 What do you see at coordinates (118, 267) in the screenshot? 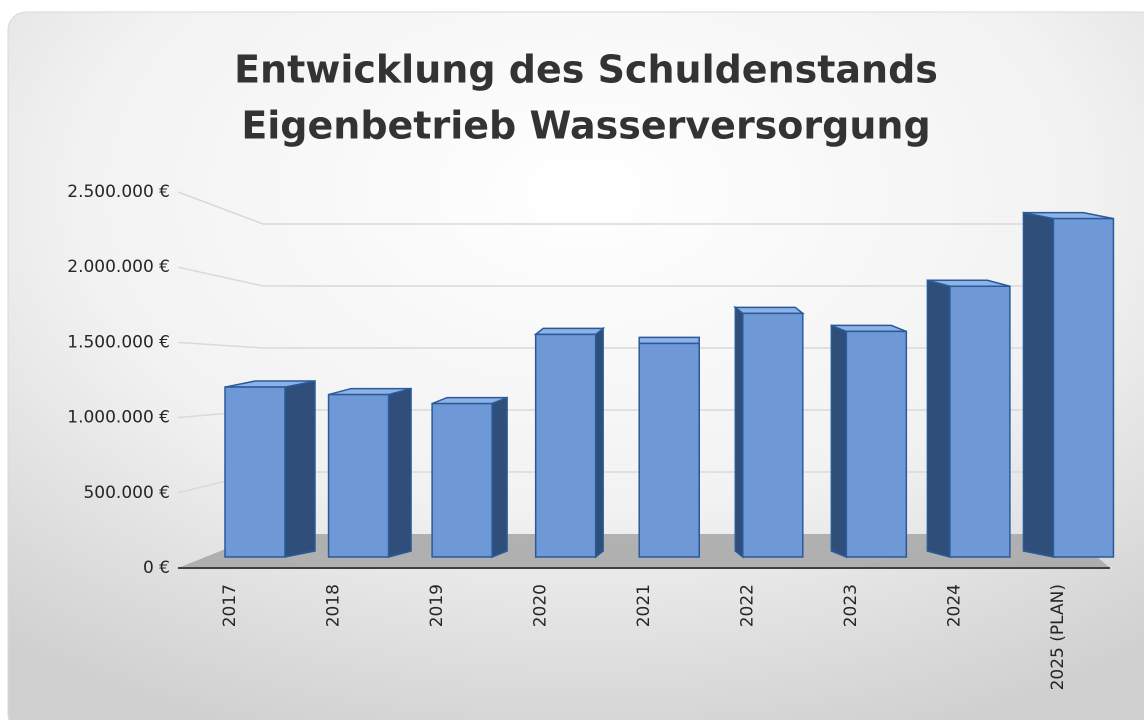
I see `y-tick-label: 2.000.000 €` at bounding box center [118, 267].